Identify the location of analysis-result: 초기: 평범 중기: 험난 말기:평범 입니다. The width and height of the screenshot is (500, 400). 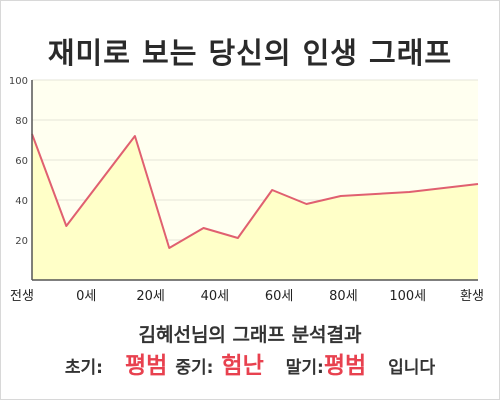
(250, 363).